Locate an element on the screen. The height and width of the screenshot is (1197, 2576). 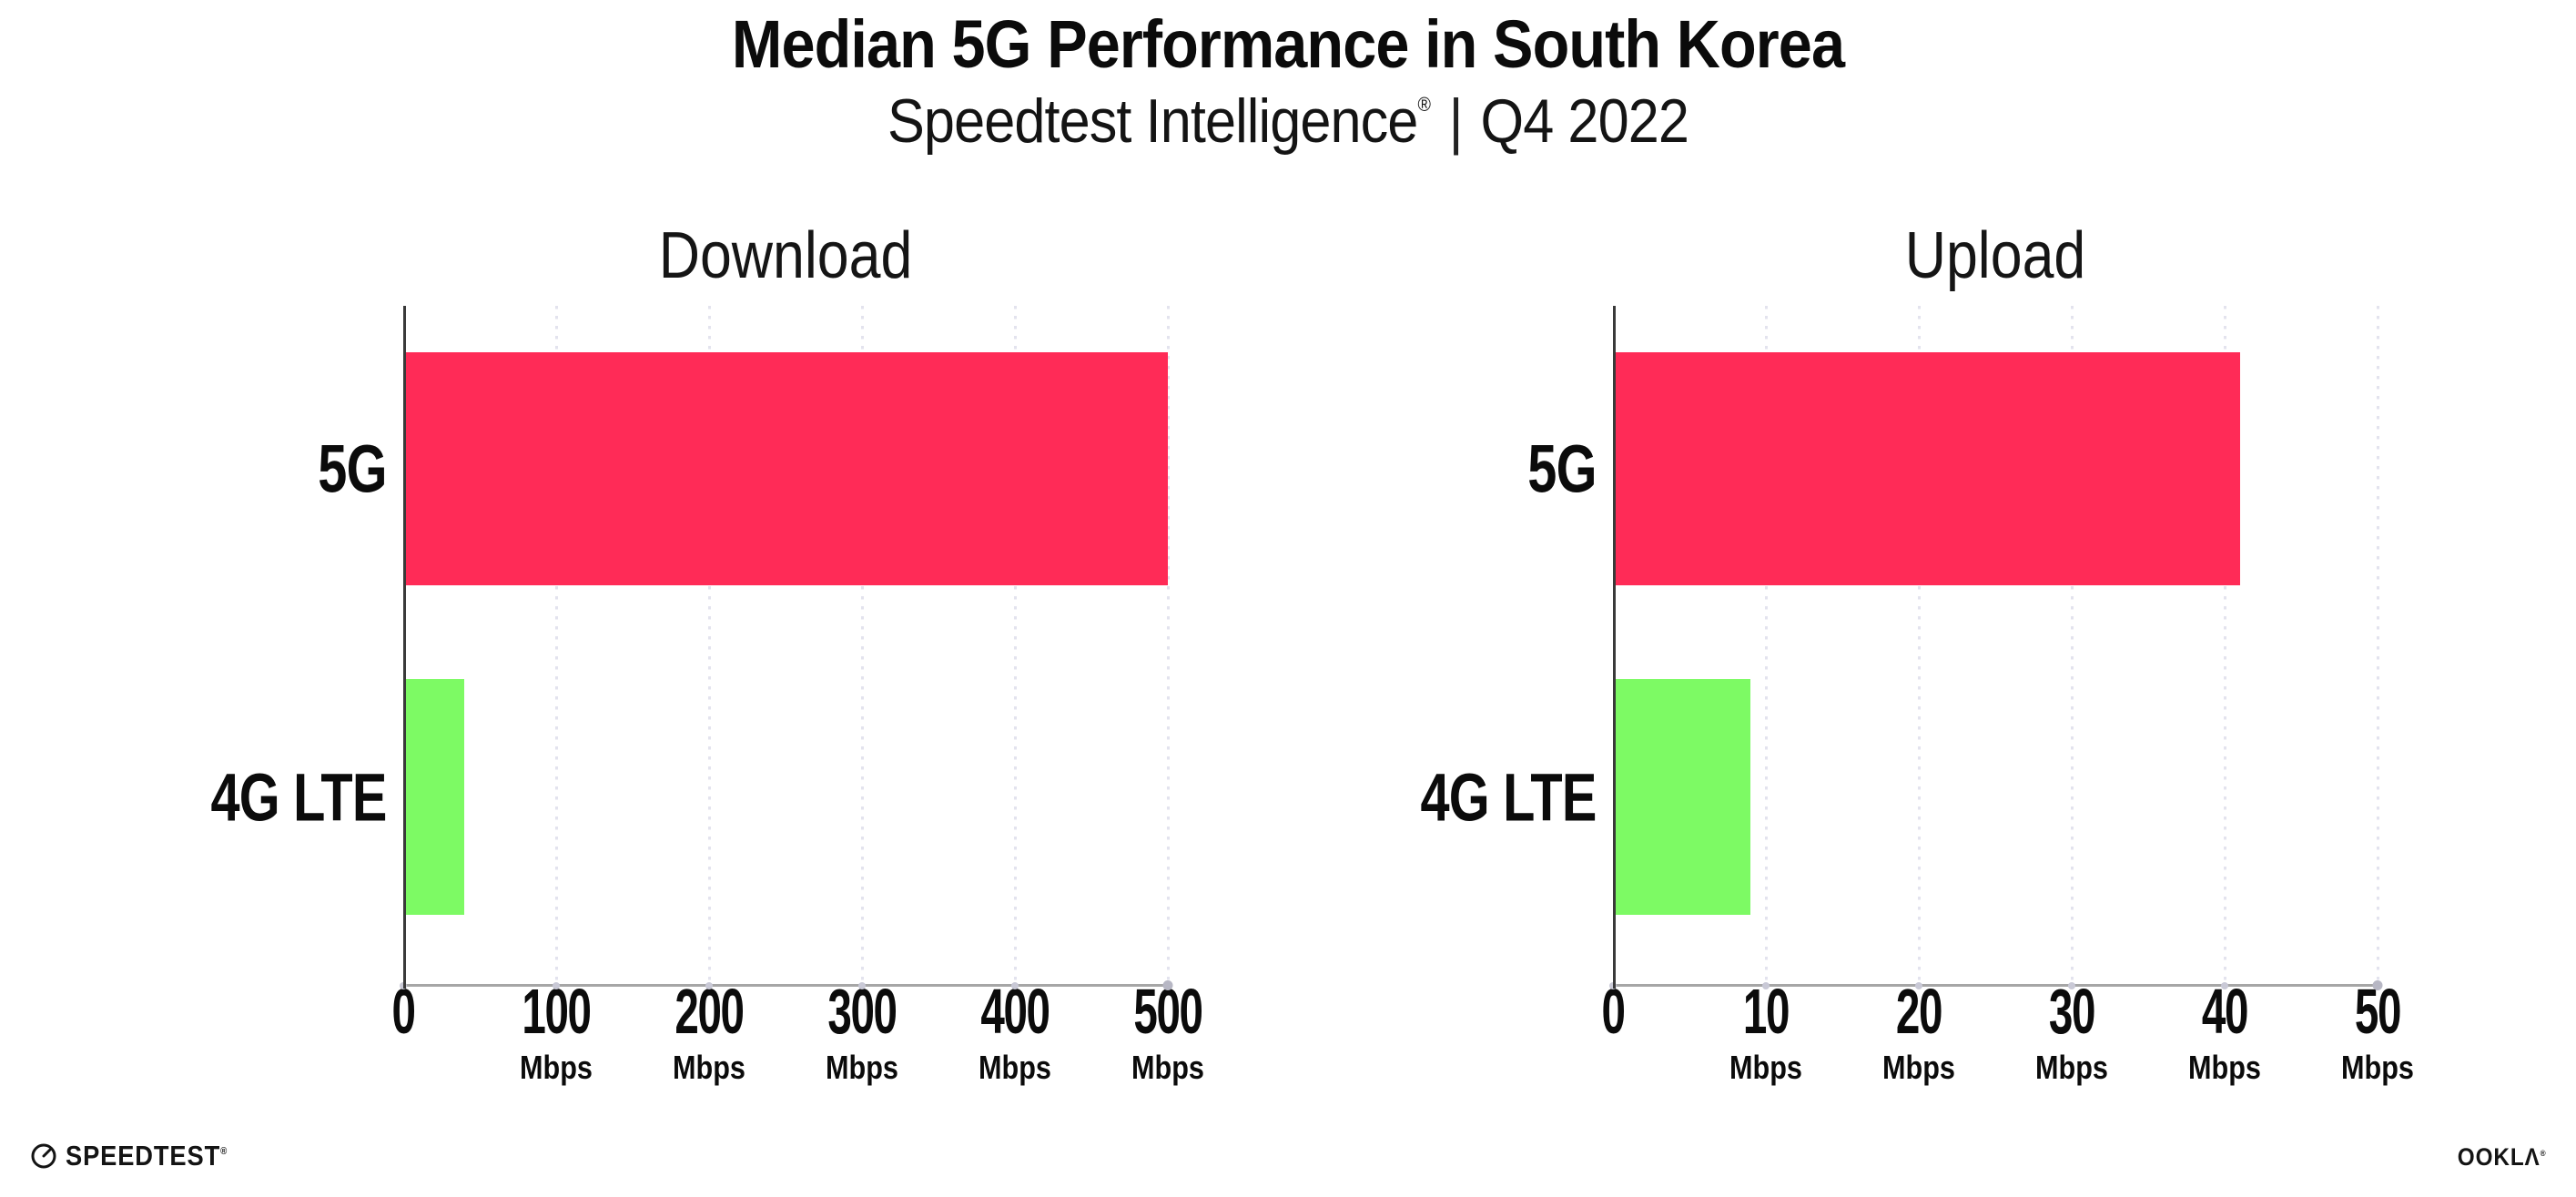
upload-category-labels: 5G 4G LTE is located at coordinates (1471, 646).